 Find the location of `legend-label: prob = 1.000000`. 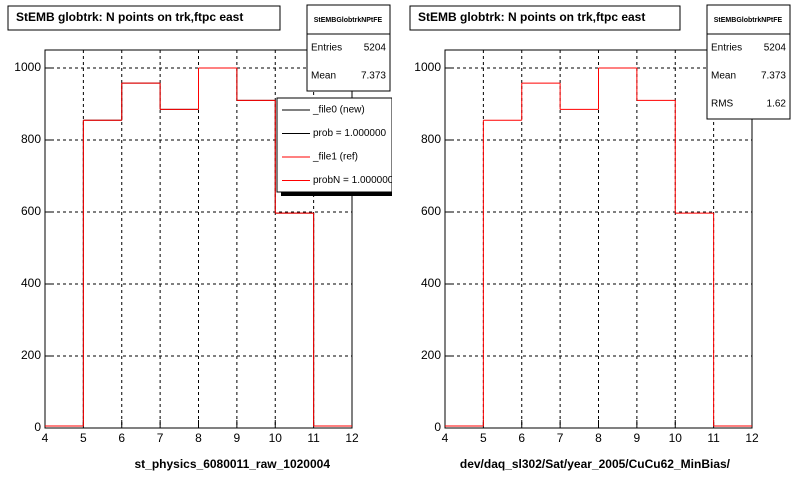

legend-label: prob = 1.000000 is located at coordinates (350, 133).